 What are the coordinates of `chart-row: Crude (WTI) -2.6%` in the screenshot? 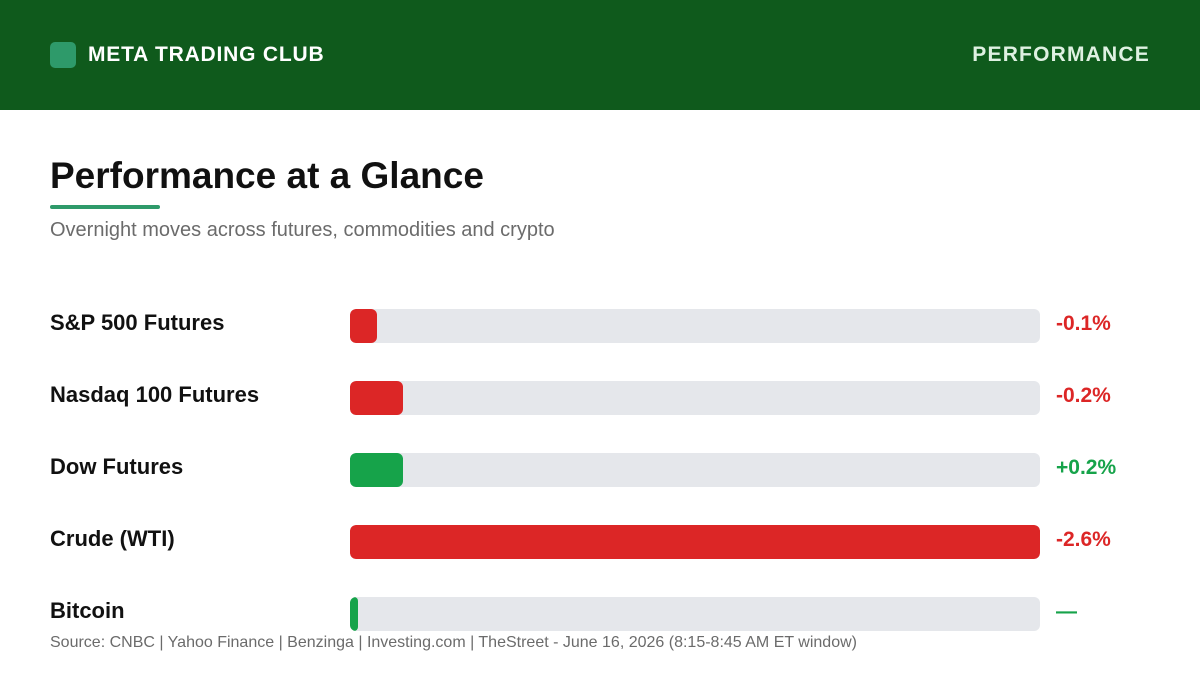 It's located at (600, 560).